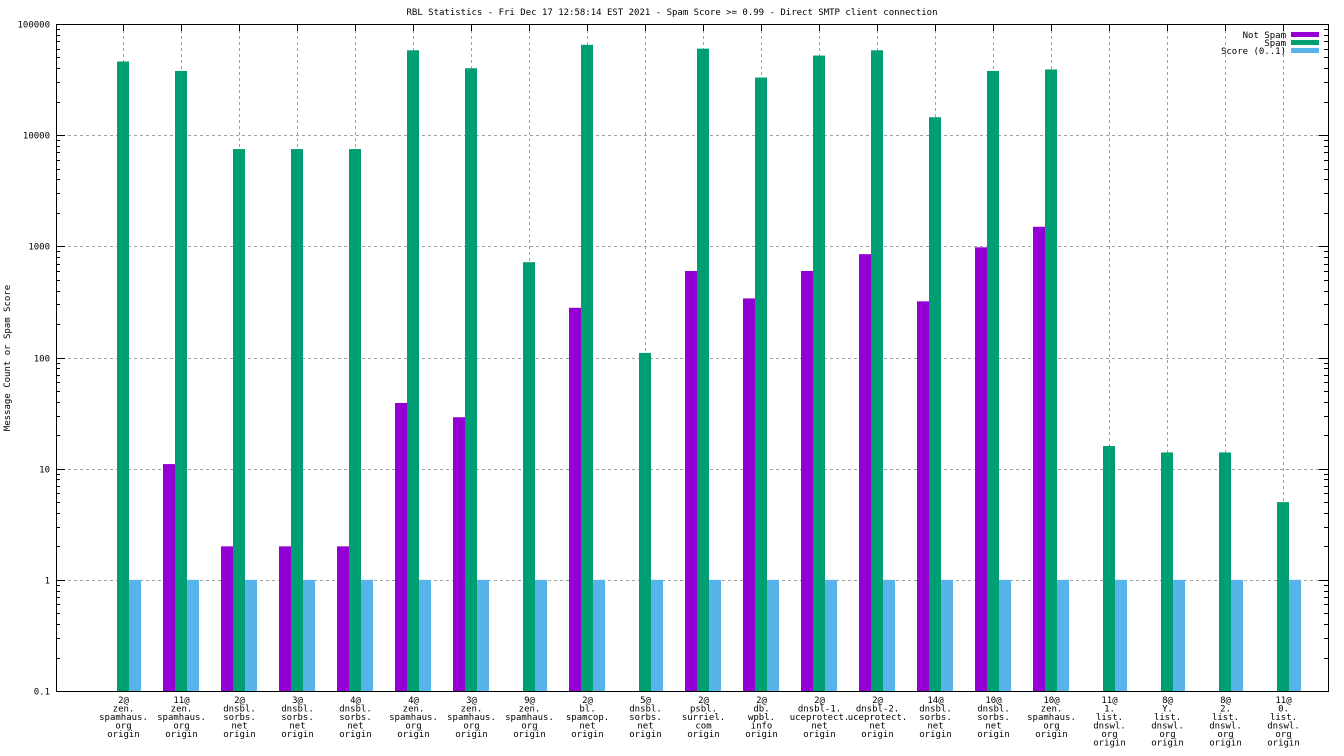 Image resolution: width=1344 pixels, height=756 pixels. Describe the element at coordinates (413, 718) in the screenshot. I see `x-tick-label: 4@ zen. spamhaus. org origin` at that location.